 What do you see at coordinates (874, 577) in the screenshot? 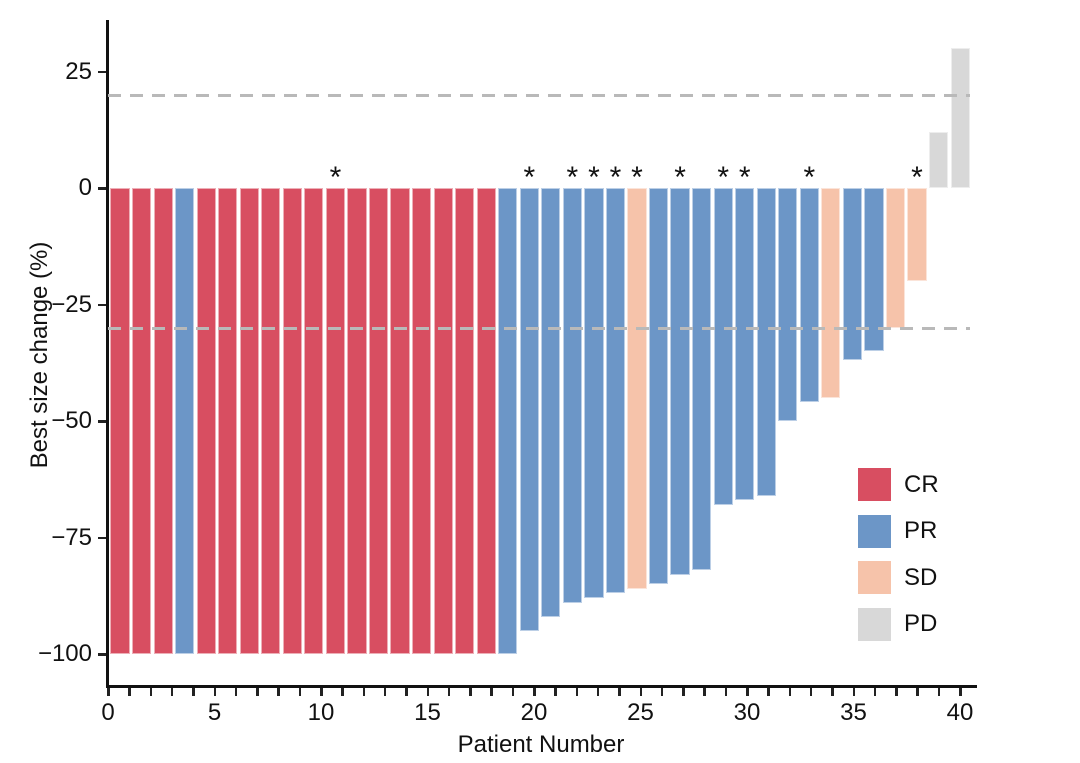
I see `legend-swatch-sd` at bounding box center [874, 577].